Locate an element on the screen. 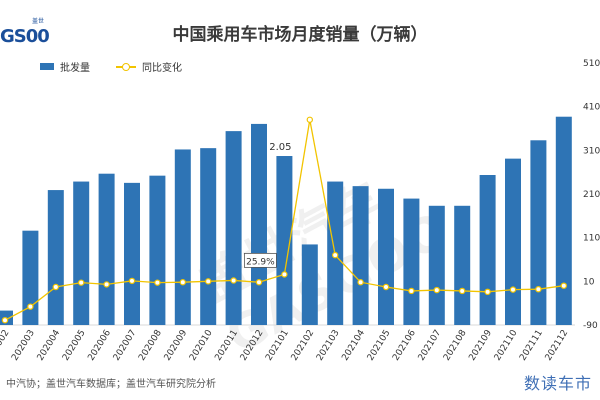 Image resolution: width=600 pixels, height=400 pixels. x-tick-label-202106: 202106 is located at coordinates (404, 345).